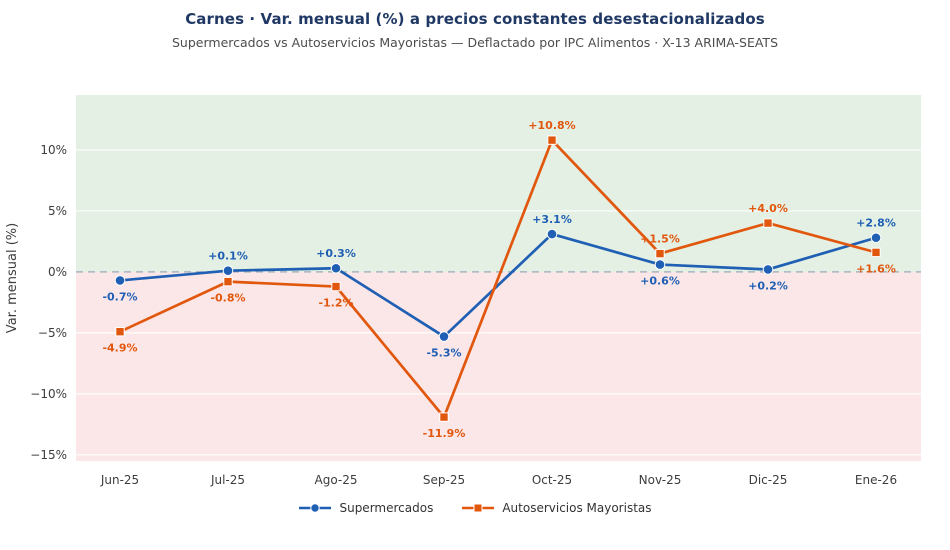  Describe the element at coordinates (119, 480) in the screenshot. I see `x-tick-label: Jun-25` at that location.